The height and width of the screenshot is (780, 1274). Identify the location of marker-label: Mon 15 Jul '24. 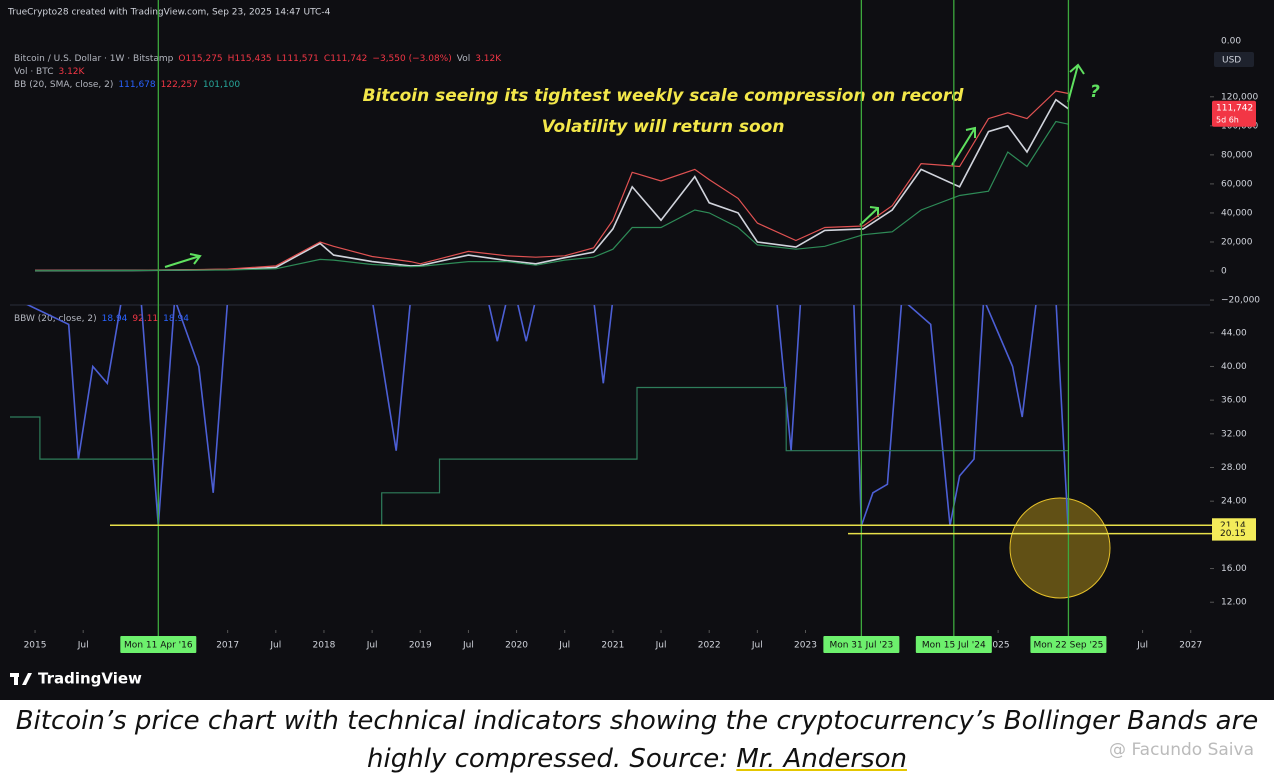
(954, 646).